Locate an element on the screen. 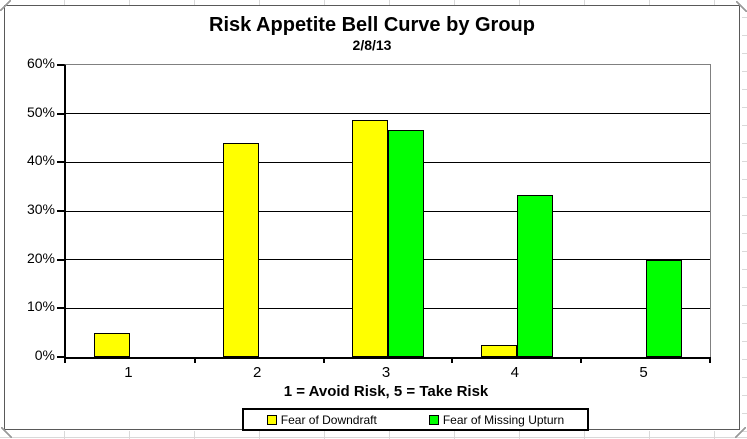 Image resolution: width=747 pixels, height=439 pixels. x-tick-label-5: 5 is located at coordinates (643, 372).